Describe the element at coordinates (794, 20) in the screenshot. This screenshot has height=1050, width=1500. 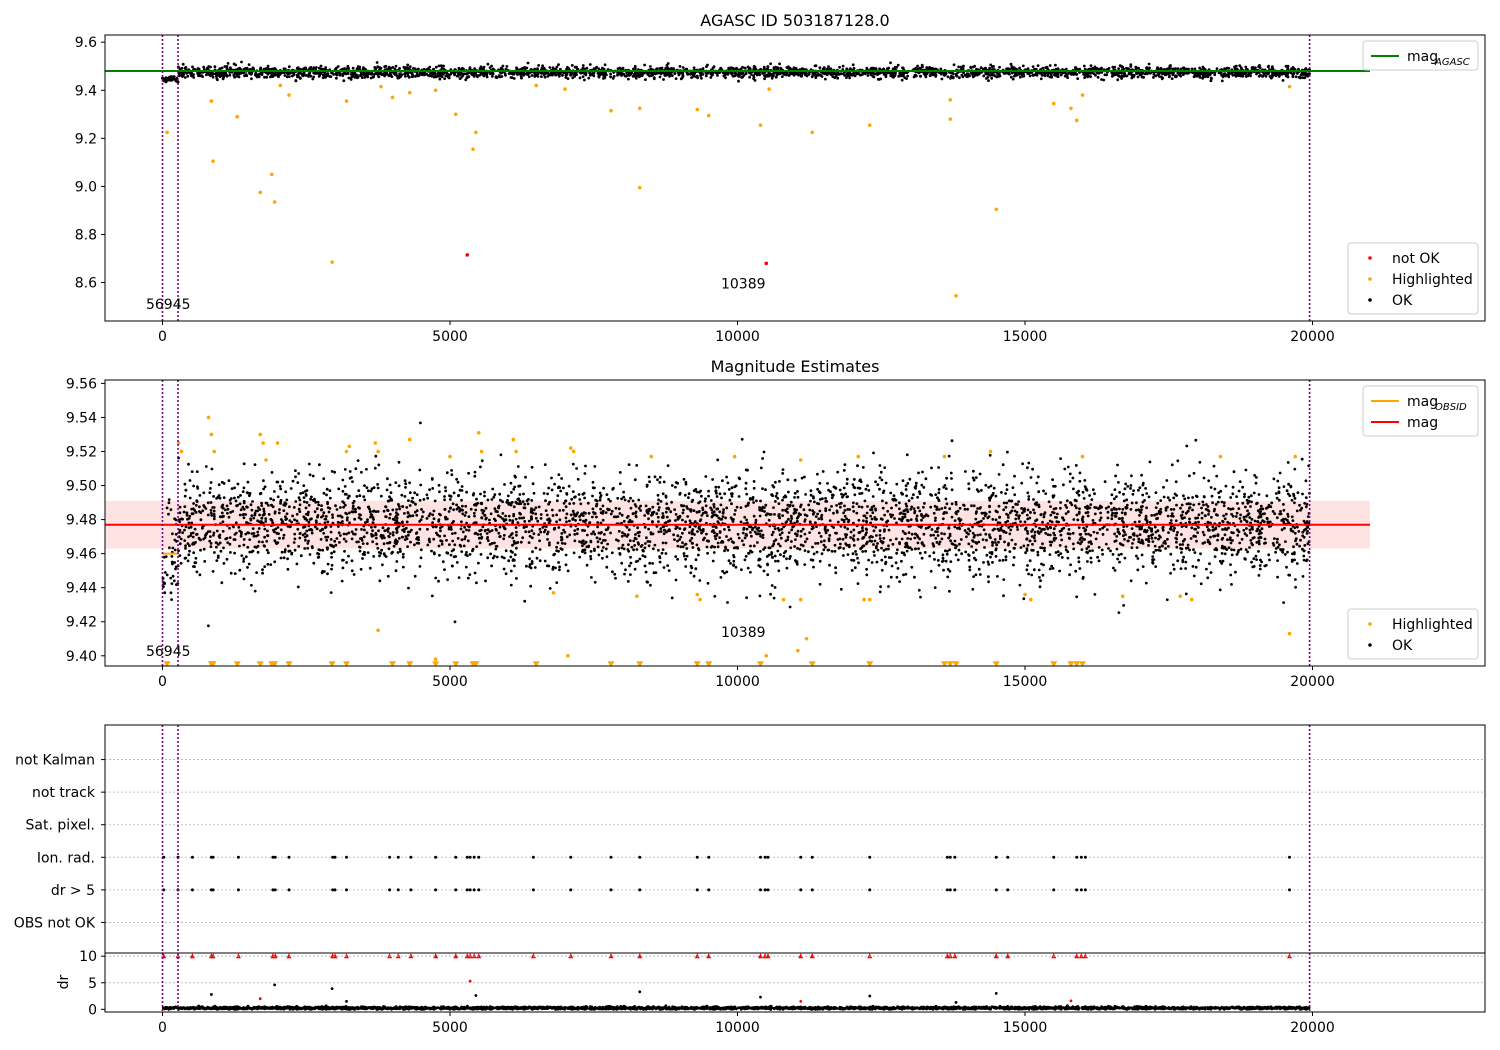
I see `chart-title: AGASC ID 503187128.0` at that location.